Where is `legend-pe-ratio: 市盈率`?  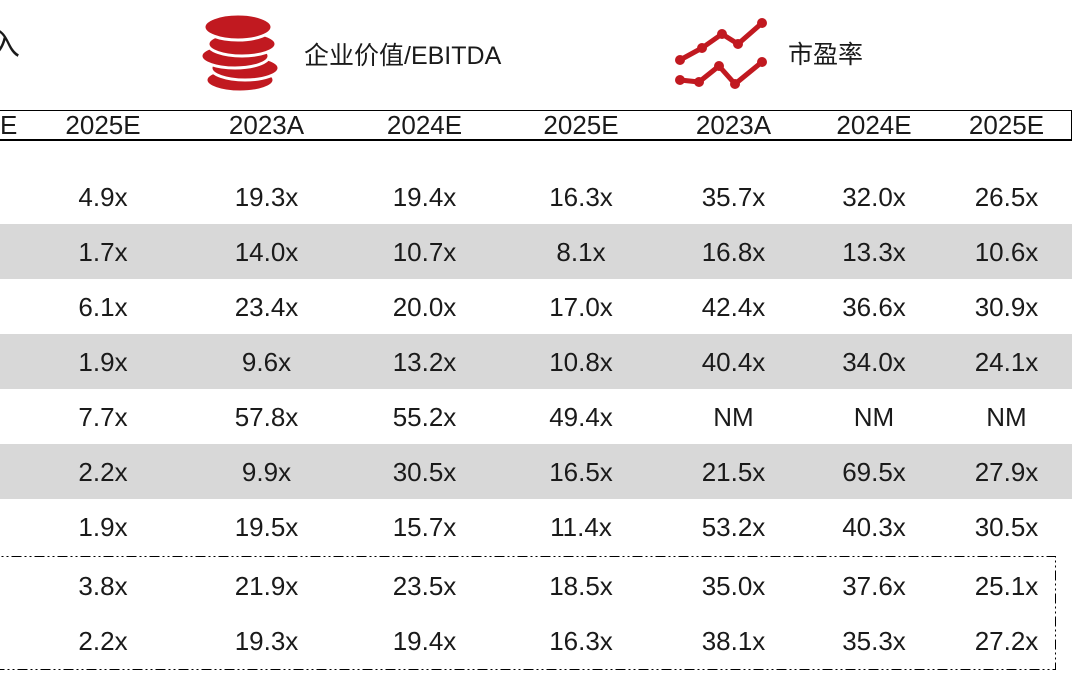
legend-pe-ratio: 市盈率 is located at coordinates (767, 52).